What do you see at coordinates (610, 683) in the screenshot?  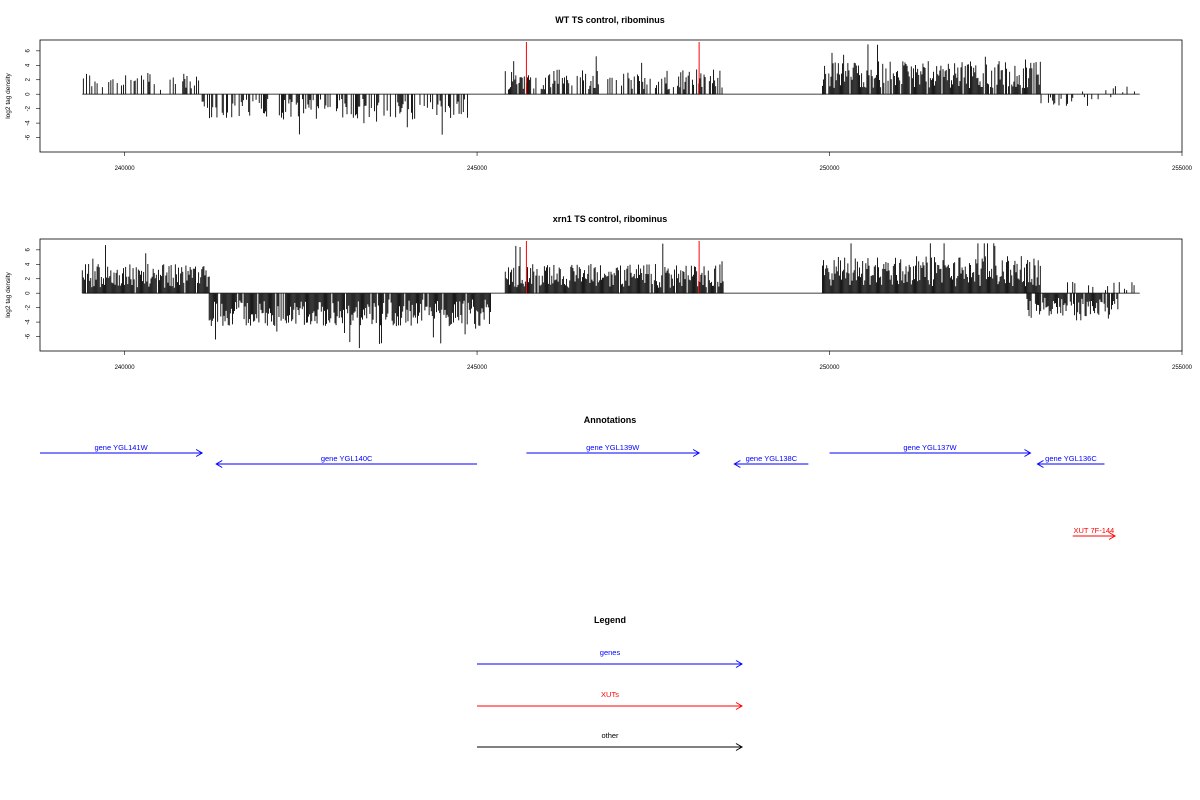 I see `legend: Legend genes XUTs other` at bounding box center [610, 683].